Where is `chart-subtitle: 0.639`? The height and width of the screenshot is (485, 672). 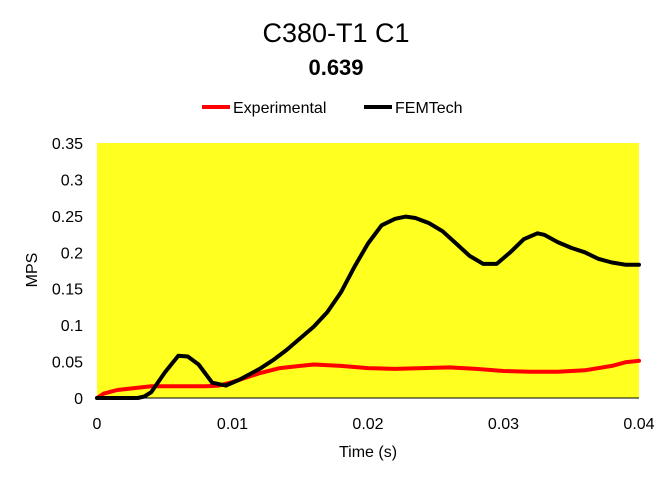
chart-subtitle: 0.639 is located at coordinates (335, 67).